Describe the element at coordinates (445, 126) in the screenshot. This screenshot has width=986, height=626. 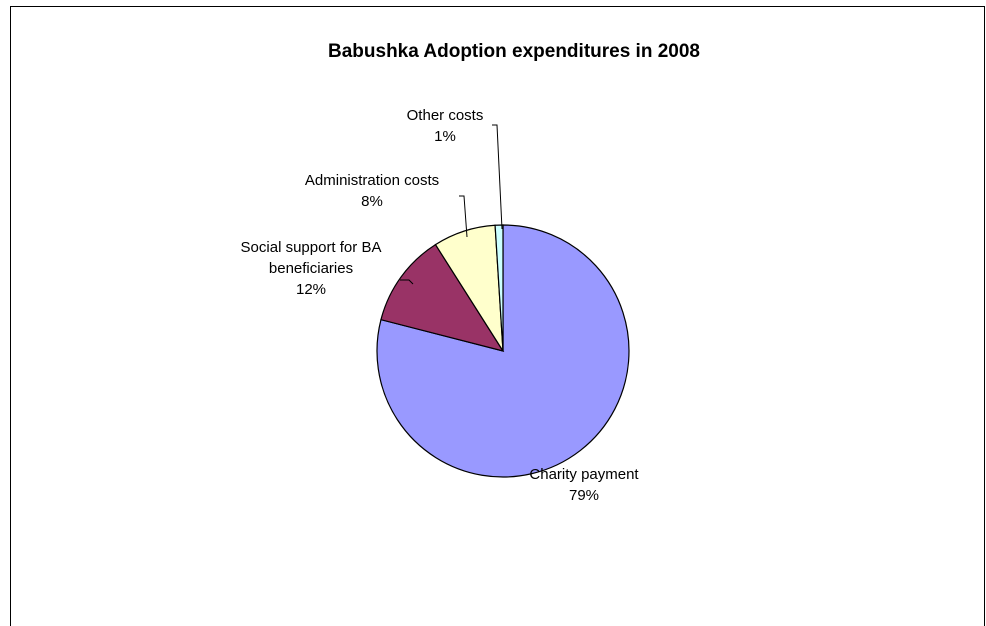
I see `slice-label-4: Other costs 1%` at that location.